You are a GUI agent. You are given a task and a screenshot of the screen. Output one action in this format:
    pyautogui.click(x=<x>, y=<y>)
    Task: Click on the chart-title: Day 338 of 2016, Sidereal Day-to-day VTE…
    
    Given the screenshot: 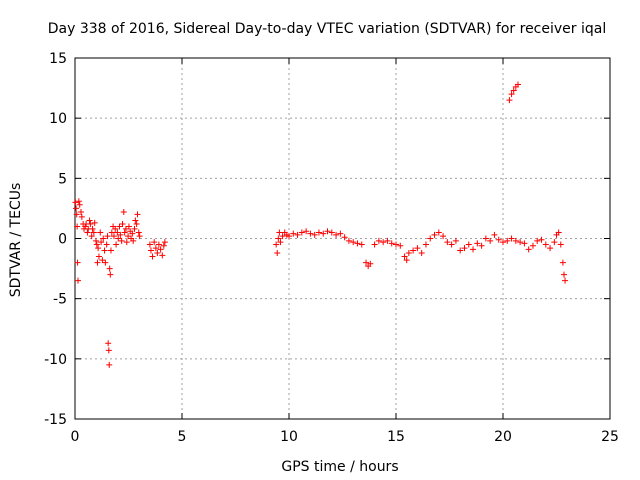 What is the action you would take?
    pyautogui.click(x=327, y=29)
    